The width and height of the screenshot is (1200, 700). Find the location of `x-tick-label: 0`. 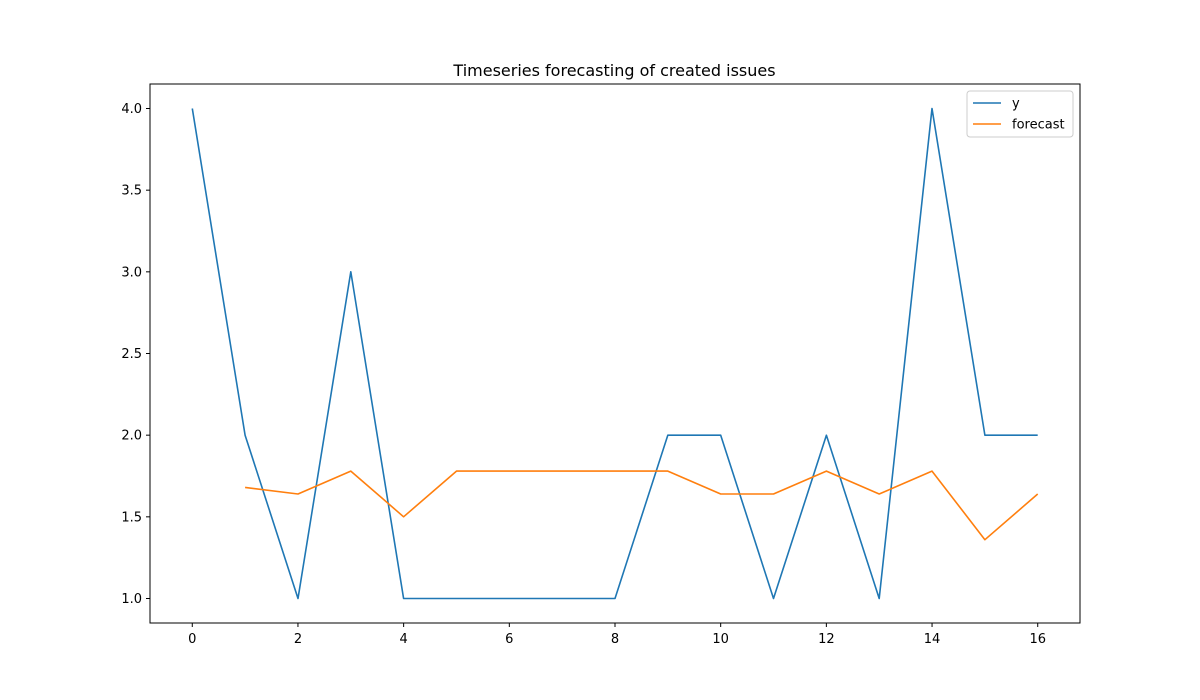

x-tick-label: 0 is located at coordinates (192, 639).